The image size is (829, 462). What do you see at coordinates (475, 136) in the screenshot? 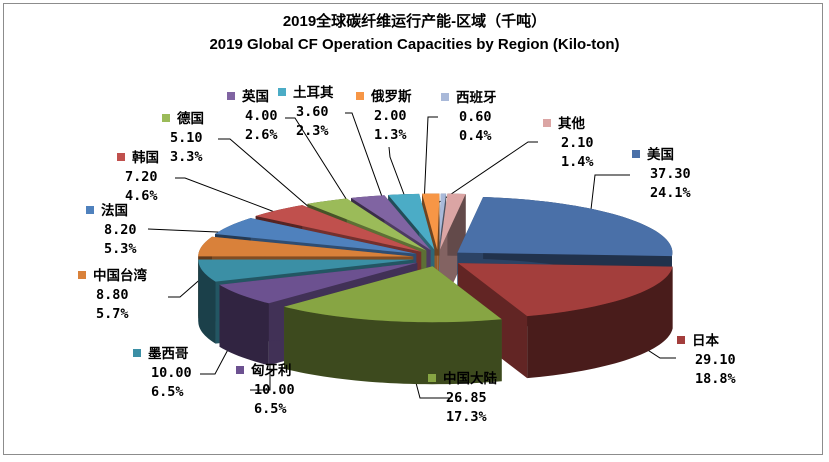
I see `slice-percent: 0.4%` at bounding box center [475, 136].